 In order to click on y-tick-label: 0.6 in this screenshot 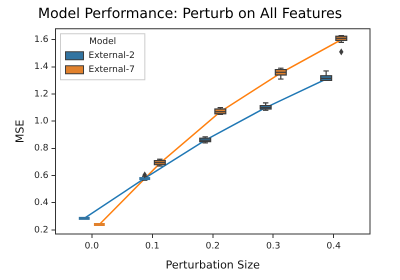, I will do `click(41, 175)`.